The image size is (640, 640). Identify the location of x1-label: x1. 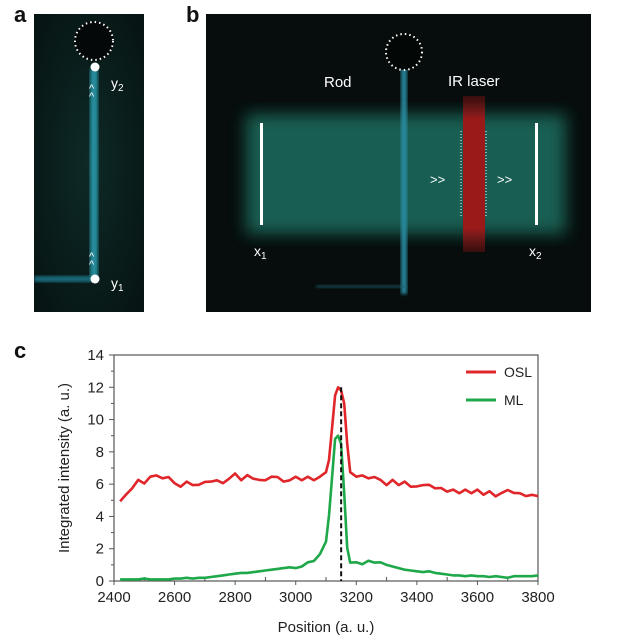
(260, 252).